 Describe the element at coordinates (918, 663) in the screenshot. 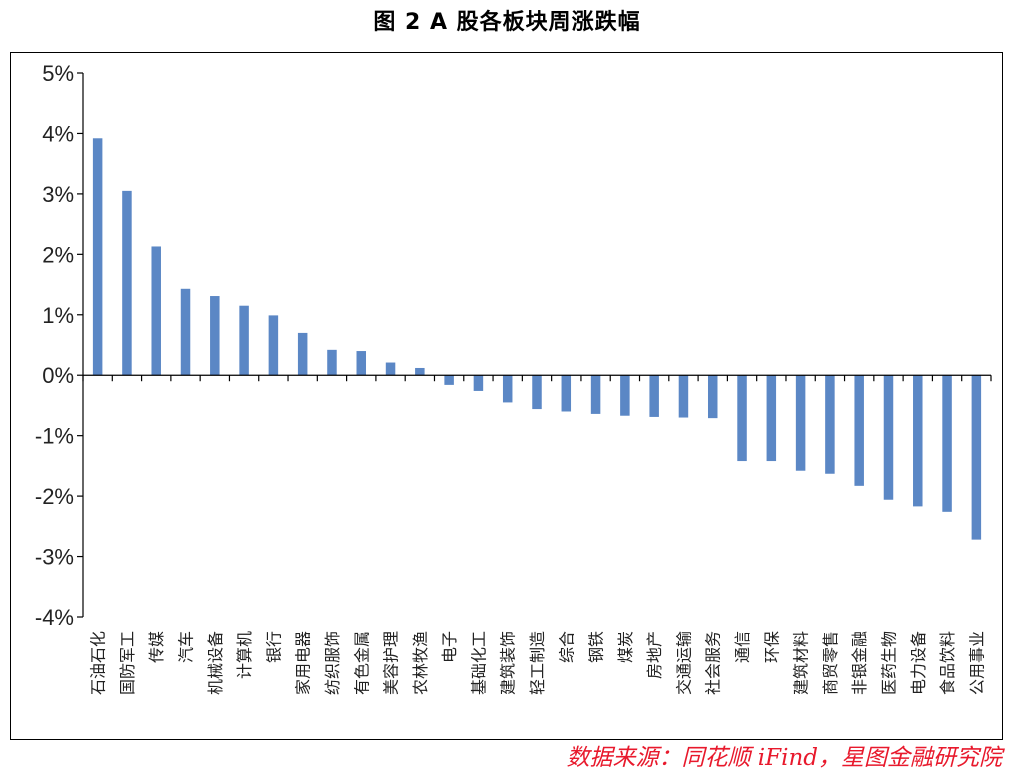

I see `x-tick-label: 电力设备` at that location.